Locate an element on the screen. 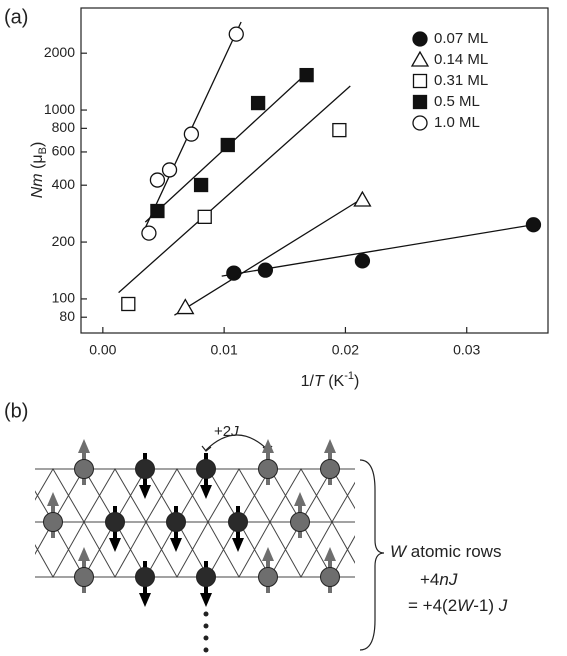 This screenshot has width=567, height=656. energy-text: +4nJ is located at coordinates (439, 579).